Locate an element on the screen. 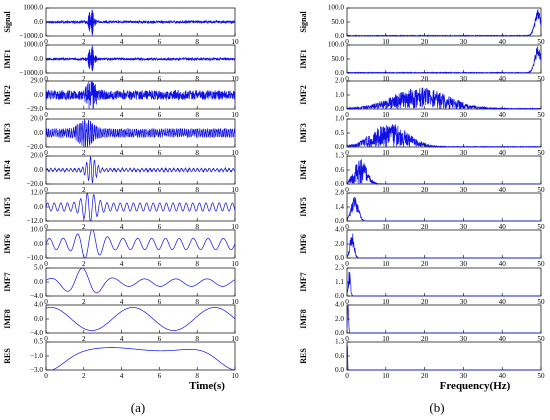  y-tick-label: −3.0 is located at coordinates (36, 370).